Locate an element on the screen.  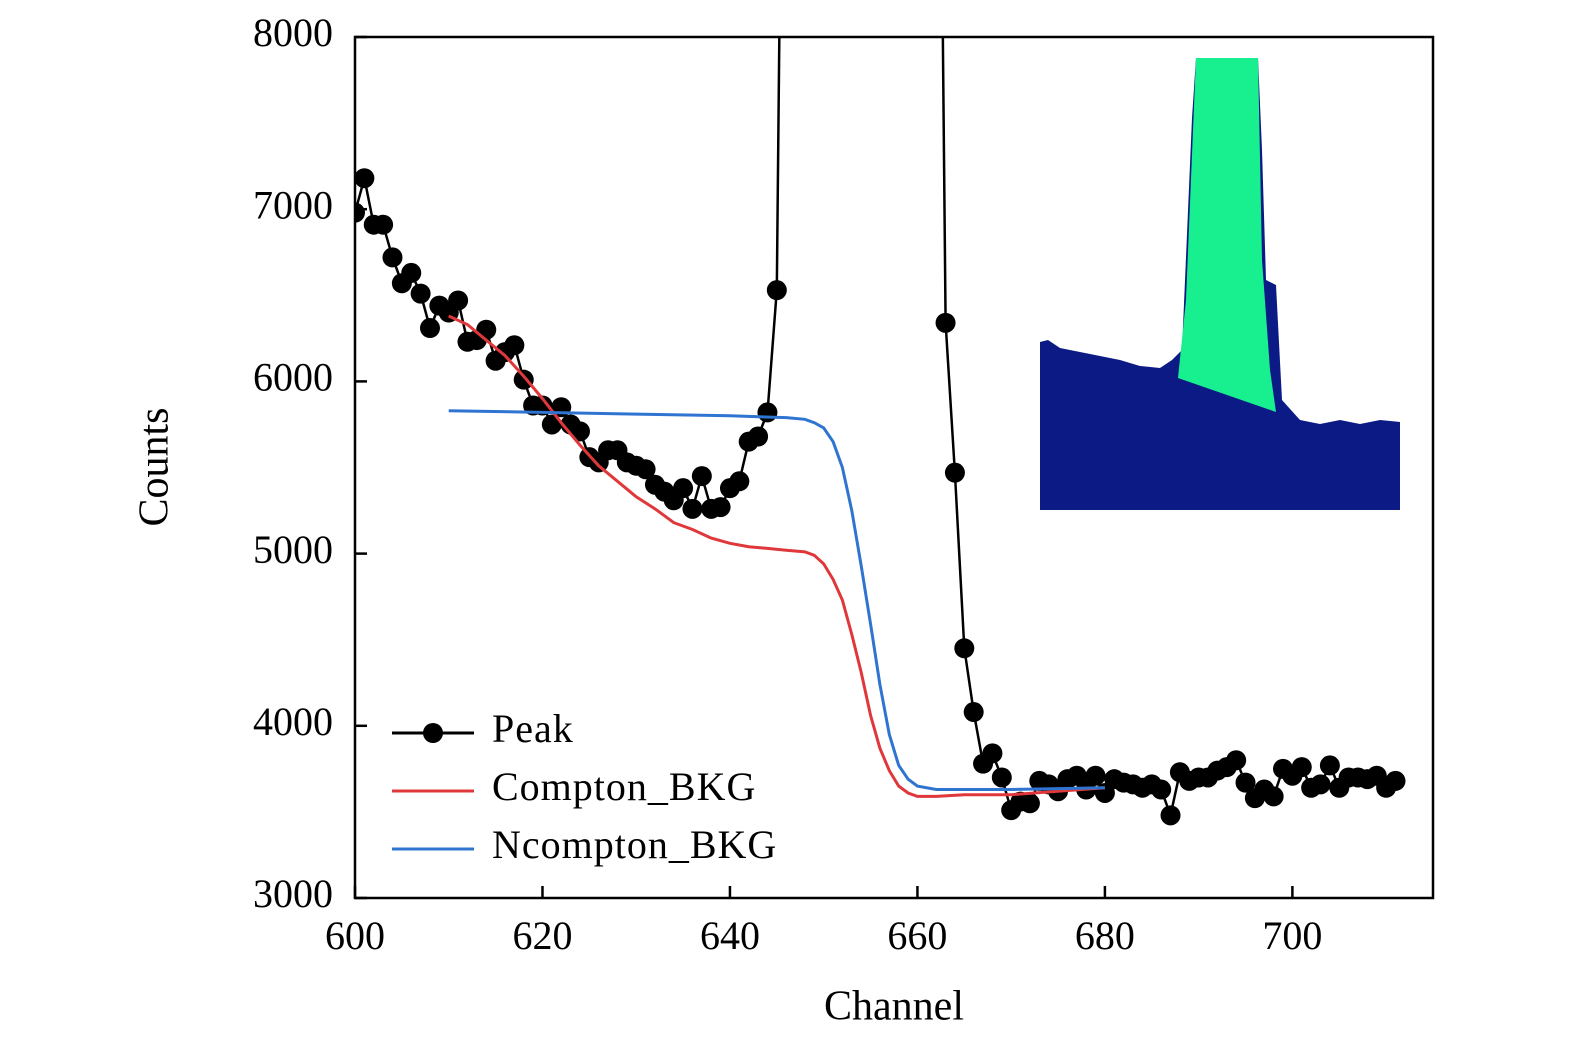
y-tick-label: 6000 is located at coordinates (293, 377).